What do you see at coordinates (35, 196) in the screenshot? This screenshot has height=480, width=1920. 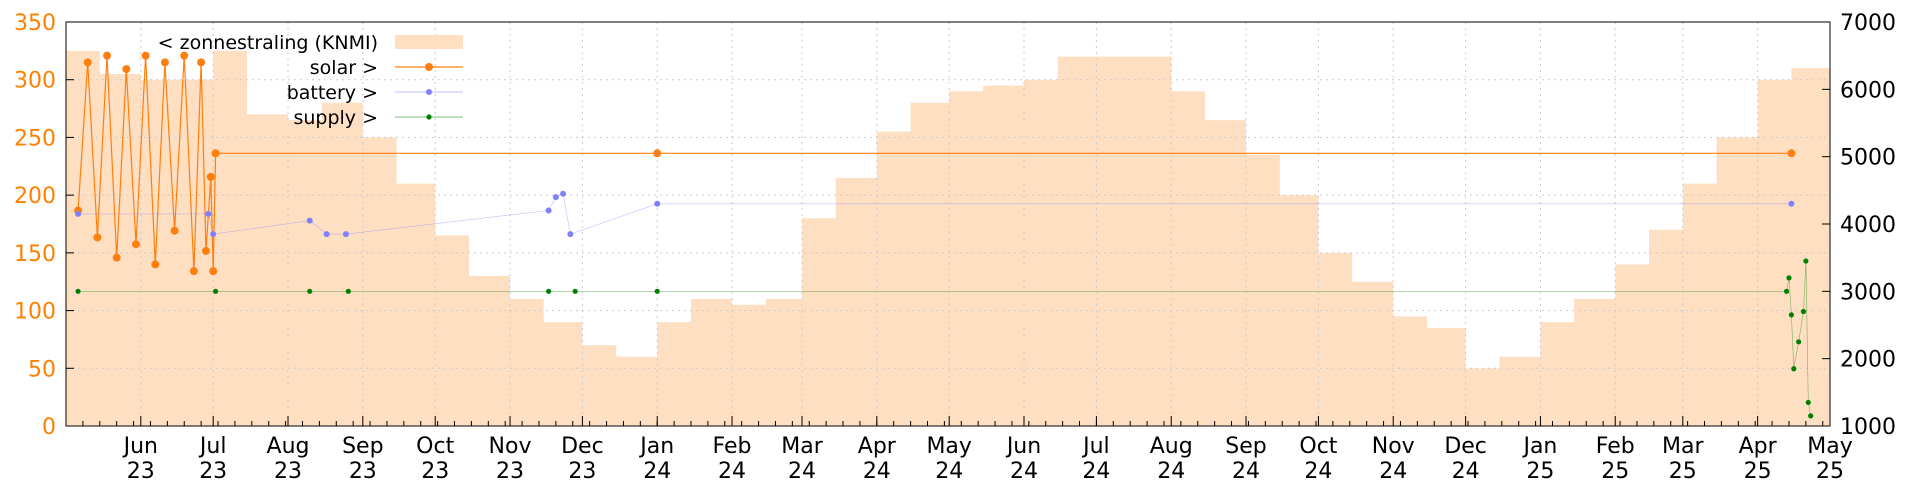 I see `y-tick-label-left: 200` at bounding box center [35, 196].